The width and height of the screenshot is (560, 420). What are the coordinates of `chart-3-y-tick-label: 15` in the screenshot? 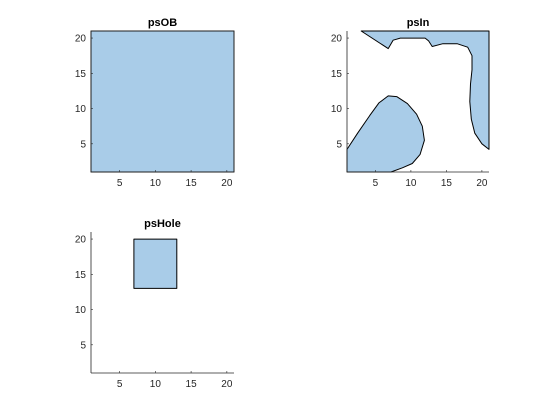 It's located at (81, 275).